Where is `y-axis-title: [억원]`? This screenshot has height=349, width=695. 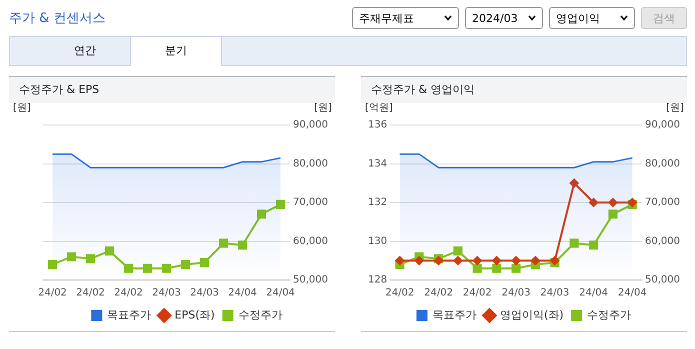 y-axis-title: [억원] is located at coordinates (379, 108).